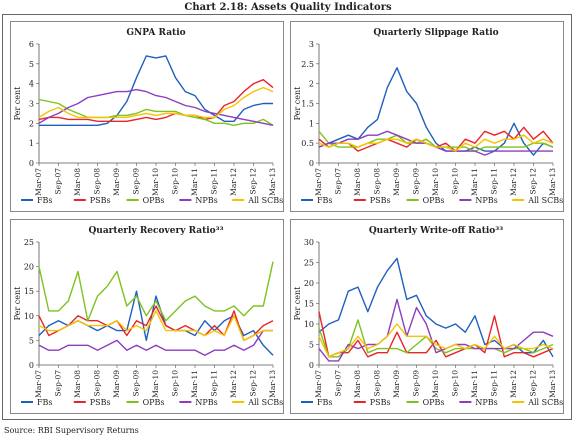 Image resolution: width=576 pixels, height=443 pixels. What do you see at coordinates (29, 267) in the screenshot?
I see `y-tick-label: 20` at bounding box center [29, 267].